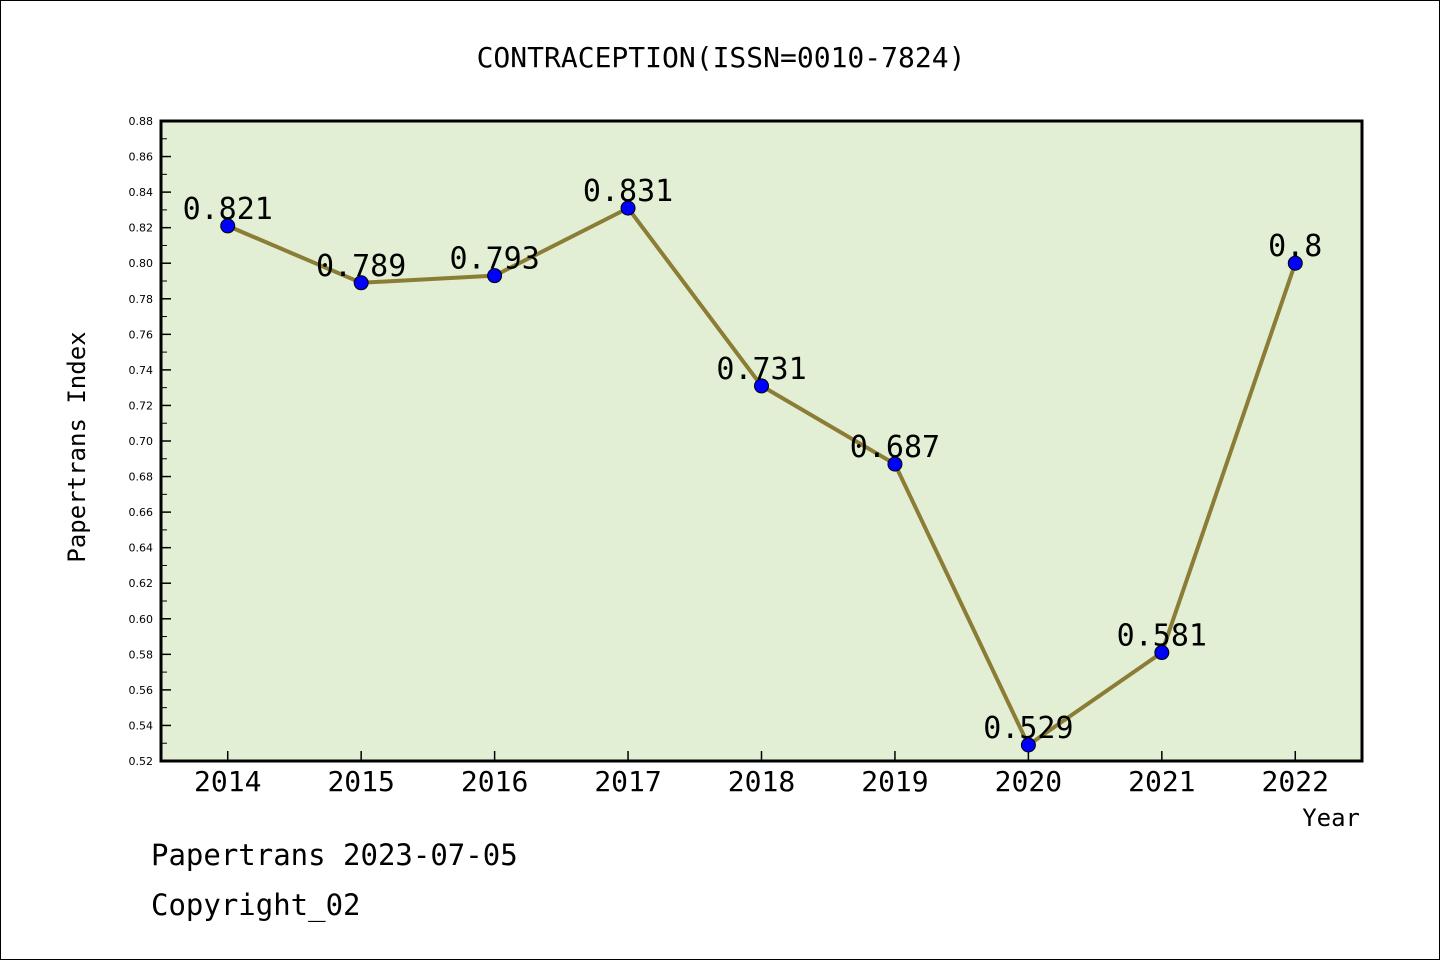 The height and width of the screenshot is (961, 1440). What do you see at coordinates (360, 781) in the screenshot?
I see `x-tick-label: 2015` at bounding box center [360, 781].